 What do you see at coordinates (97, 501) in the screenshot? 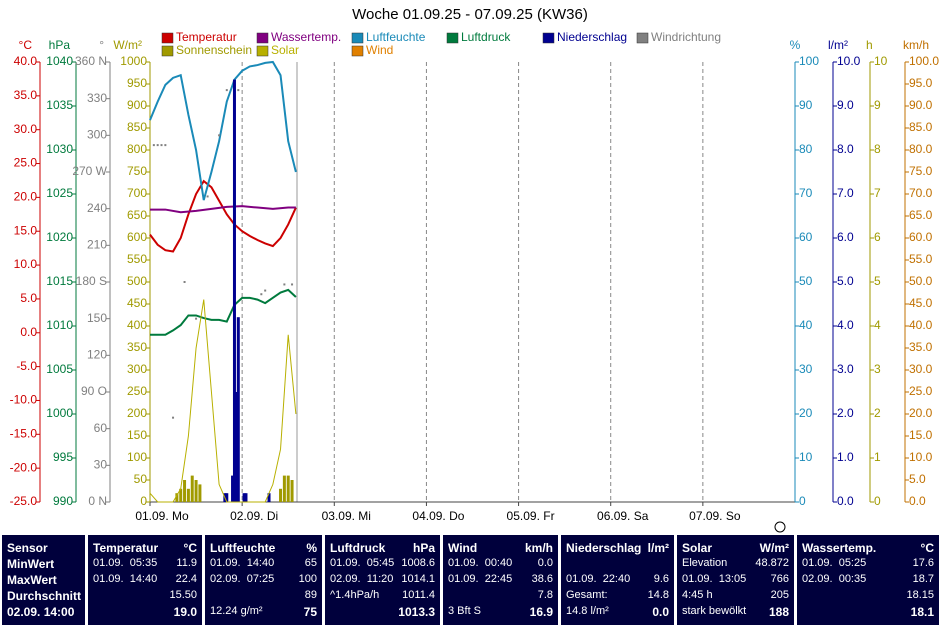
I see `y-tick-label: 0 N` at bounding box center [97, 501].